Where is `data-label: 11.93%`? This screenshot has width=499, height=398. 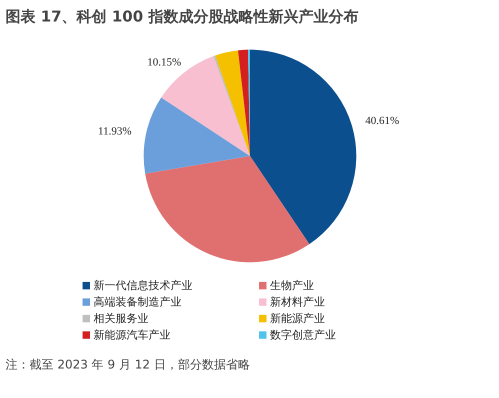 data-label: 11.93% is located at coordinates (115, 131).